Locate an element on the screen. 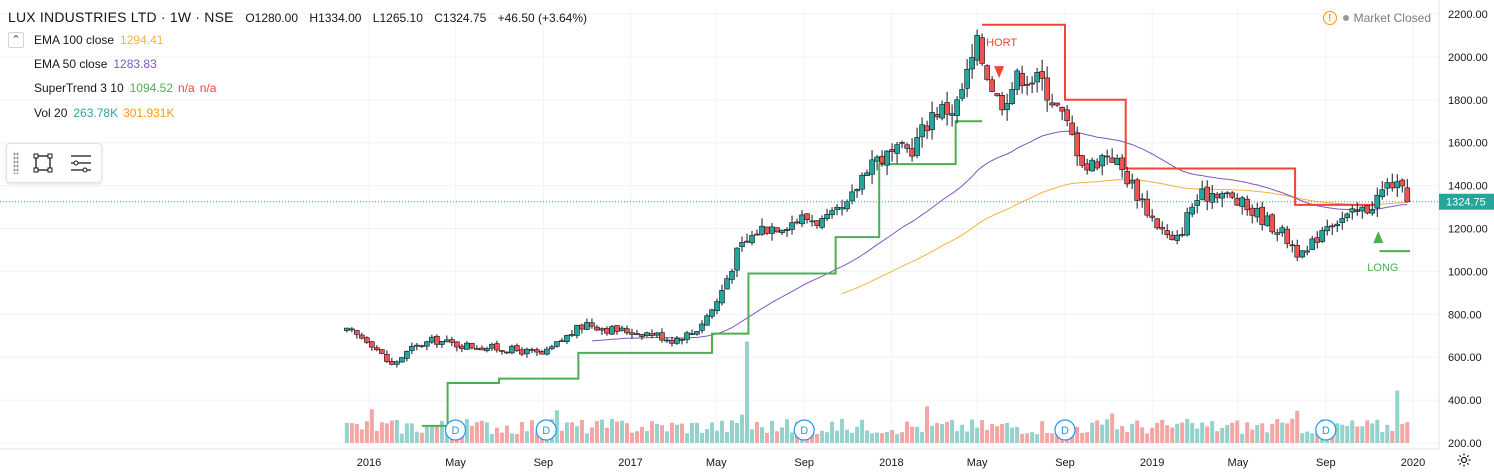 The height and width of the screenshot is (474, 1494). supertrend-legend: SuperTrend 3 10 1094.52 n/a n/a is located at coordinates (125, 88).